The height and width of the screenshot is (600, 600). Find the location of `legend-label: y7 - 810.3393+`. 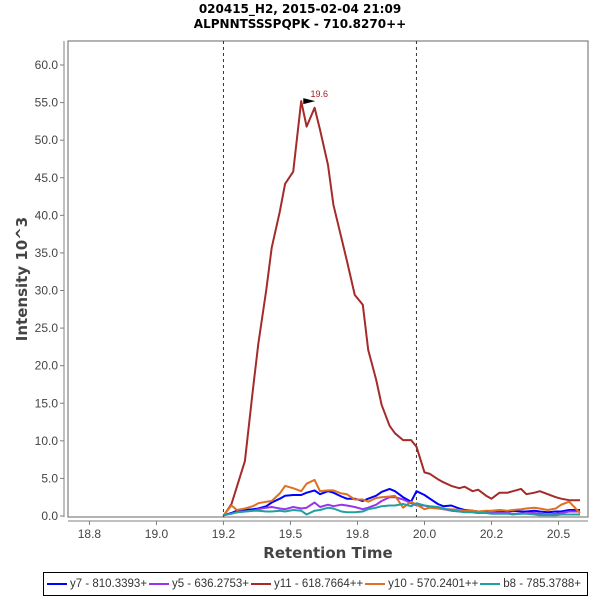

legend-label: y7 - 810.3393+ is located at coordinates (109, 584).